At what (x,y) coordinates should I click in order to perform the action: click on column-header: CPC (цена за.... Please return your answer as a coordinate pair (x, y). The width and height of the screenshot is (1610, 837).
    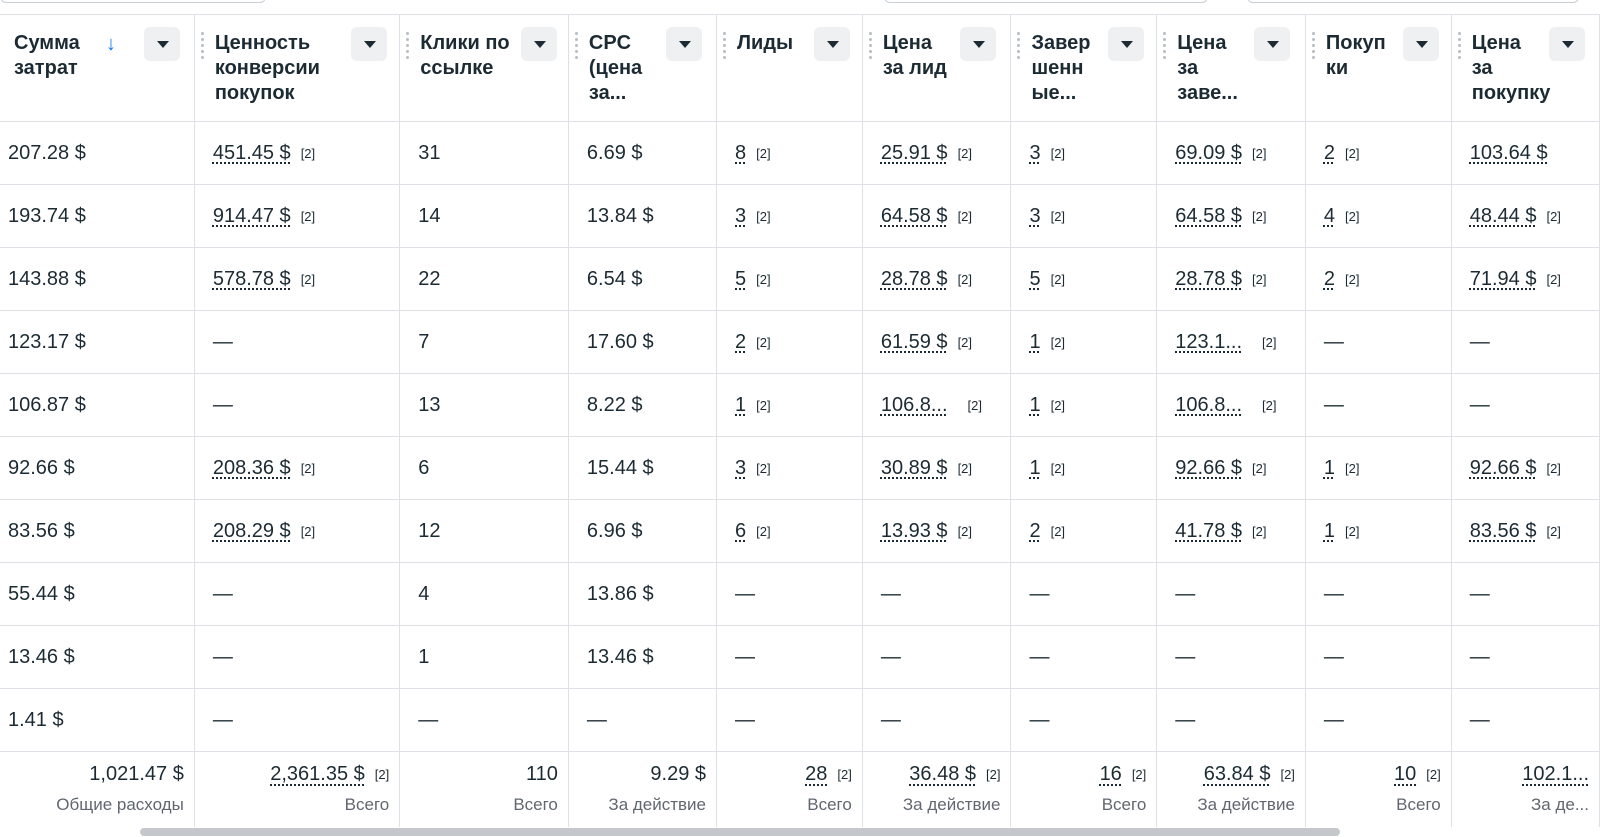
    Looking at the image, I should click on (643, 68).